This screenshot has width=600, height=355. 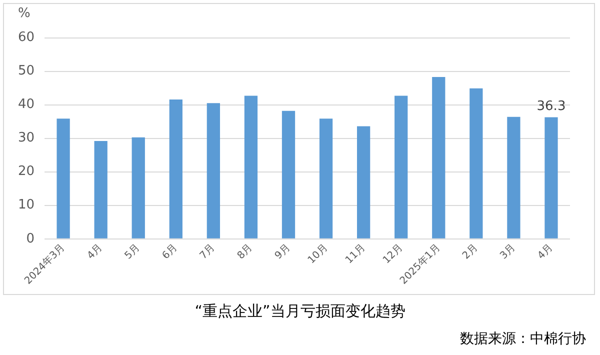 What do you see at coordinates (300, 311) in the screenshot?
I see `text: “重点企业”当月亏损面变化趋势` at bounding box center [300, 311].